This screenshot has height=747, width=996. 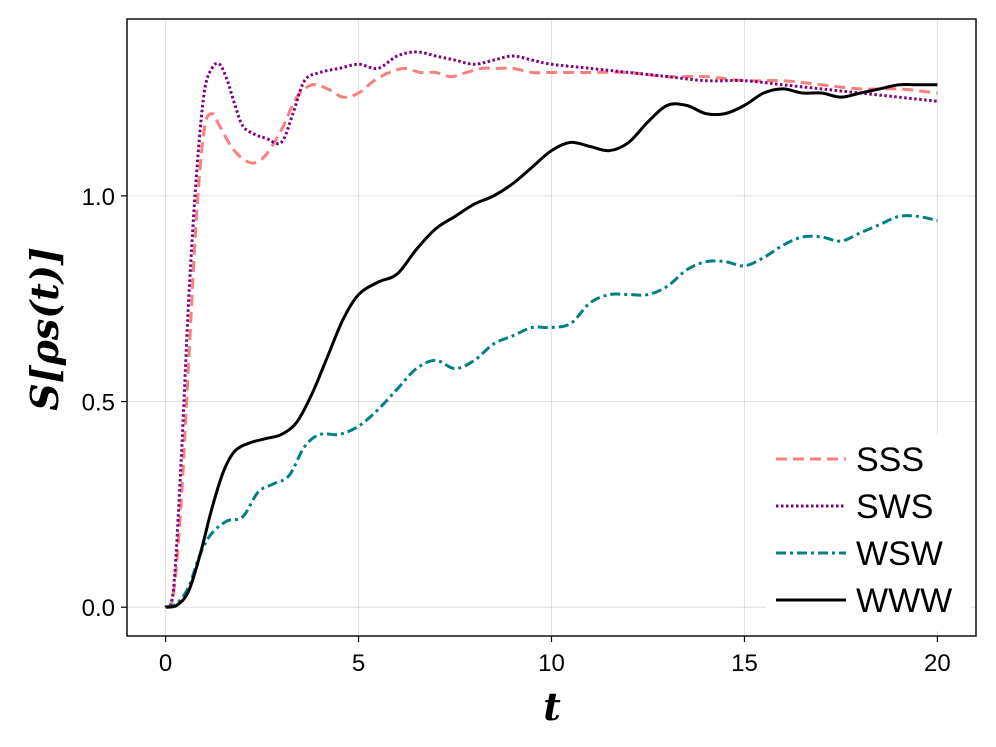 What do you see at coordinates (358, 663) in the screenshot?
I see `x-tick-label: 5` at bounding box center [358, 663].